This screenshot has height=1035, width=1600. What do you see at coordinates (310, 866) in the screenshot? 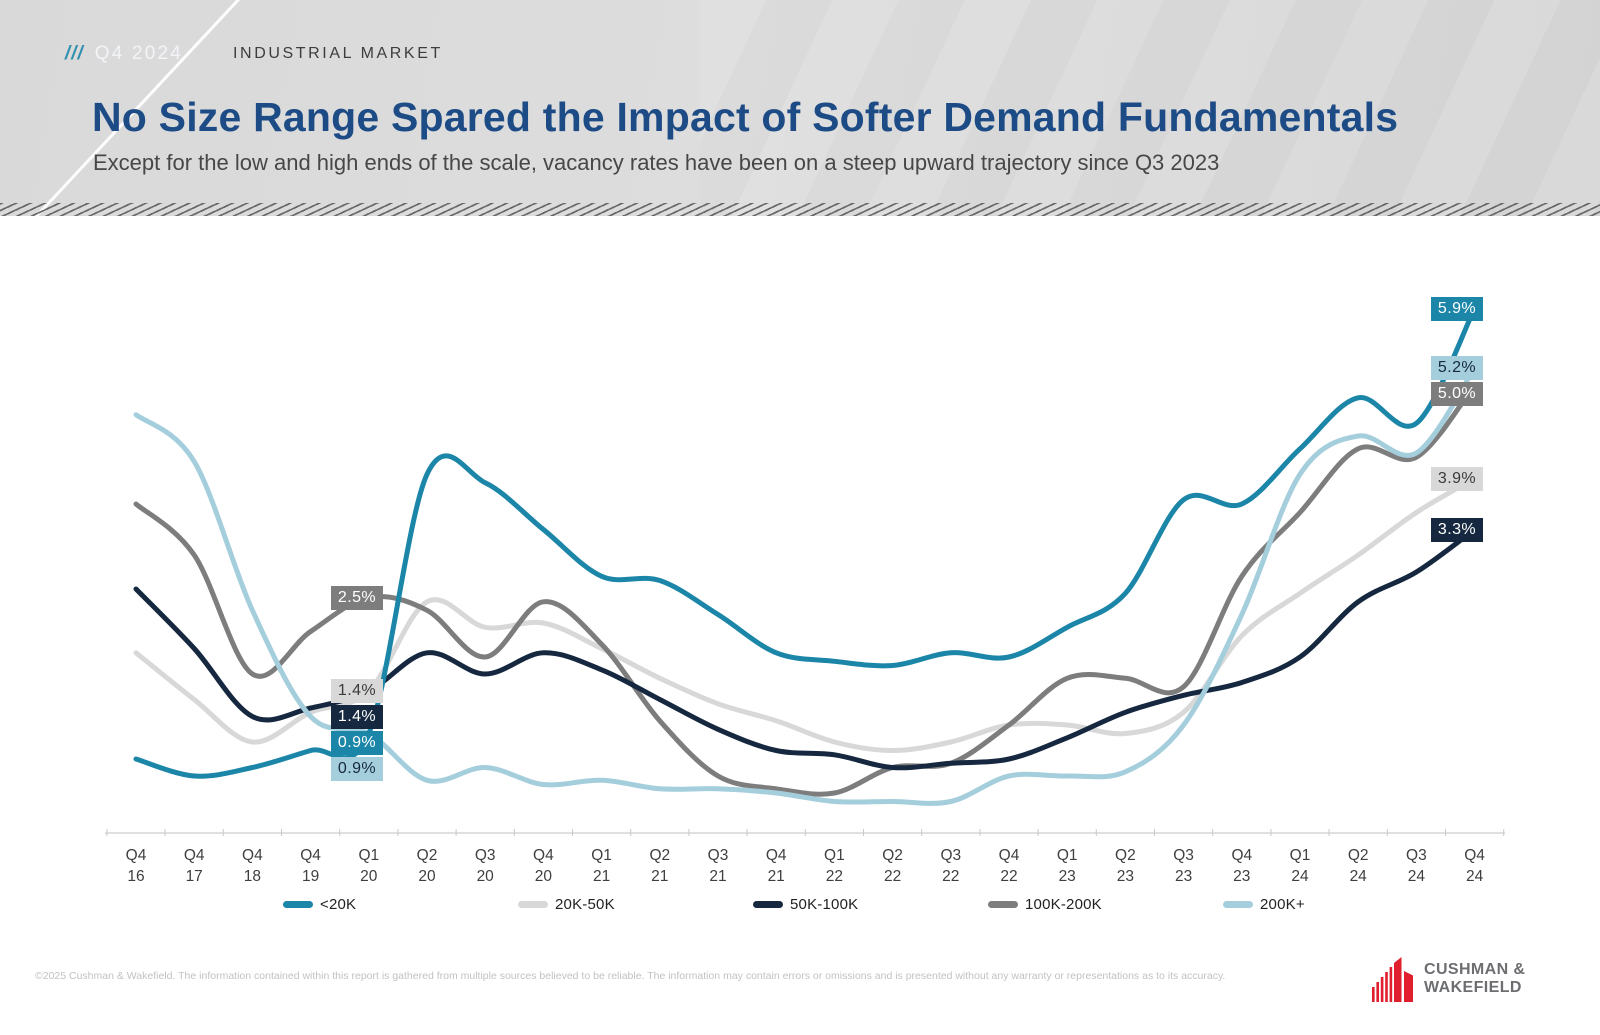
I see `x-axis-label-q4-19: Q4 19` at bounding box center [310, 866].